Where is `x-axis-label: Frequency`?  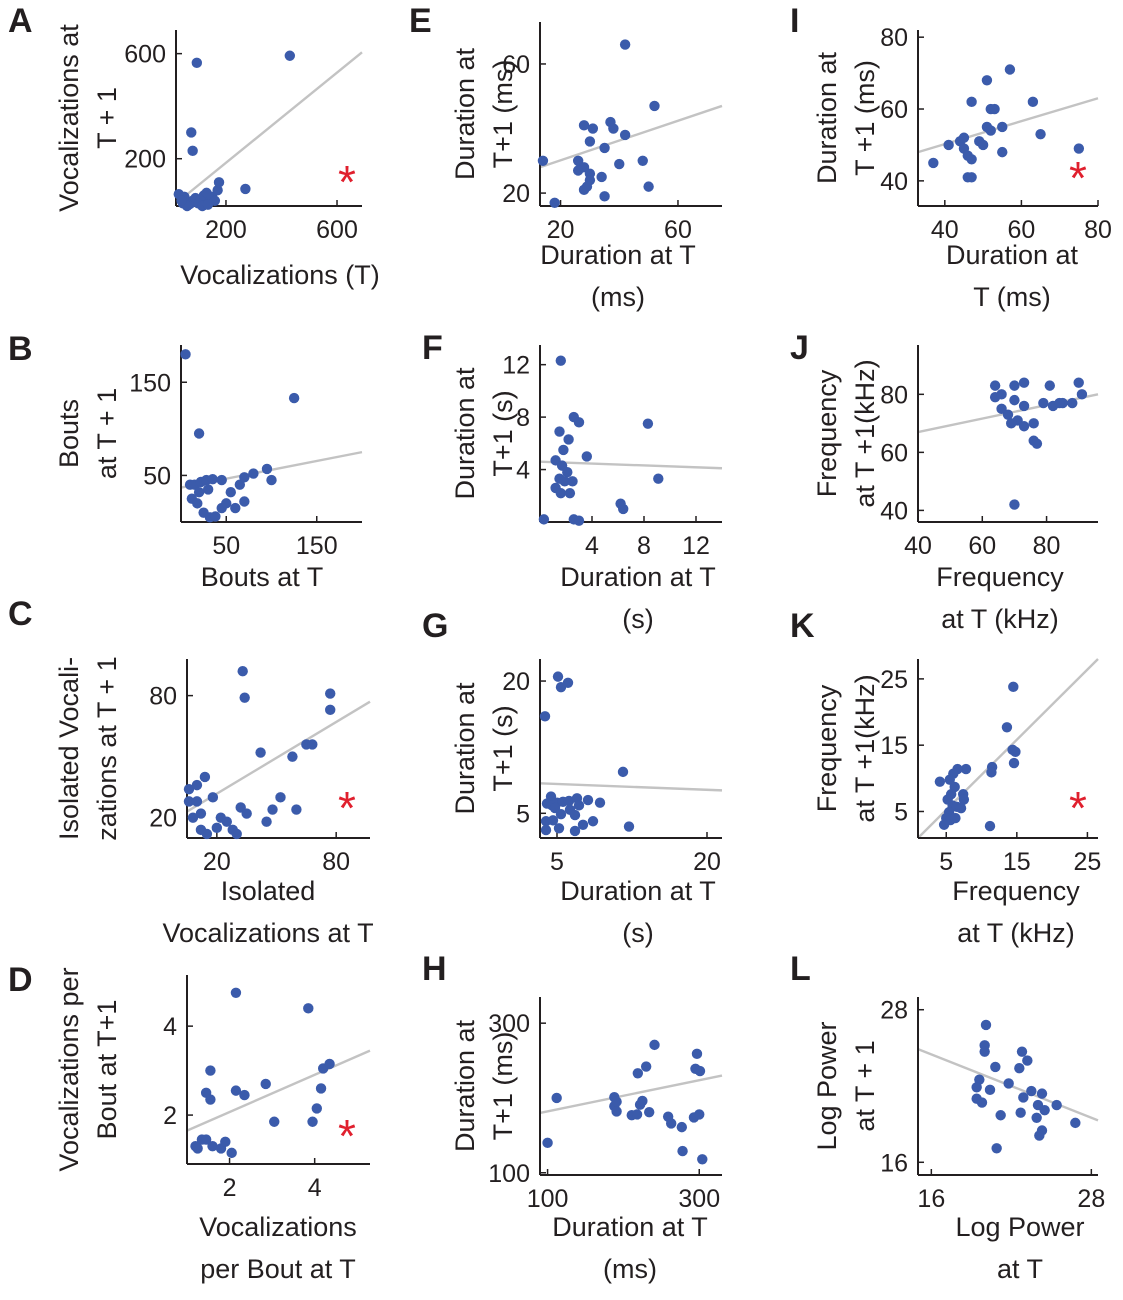
x-axis-label: Frequency is located at coordinates (1016, 891).